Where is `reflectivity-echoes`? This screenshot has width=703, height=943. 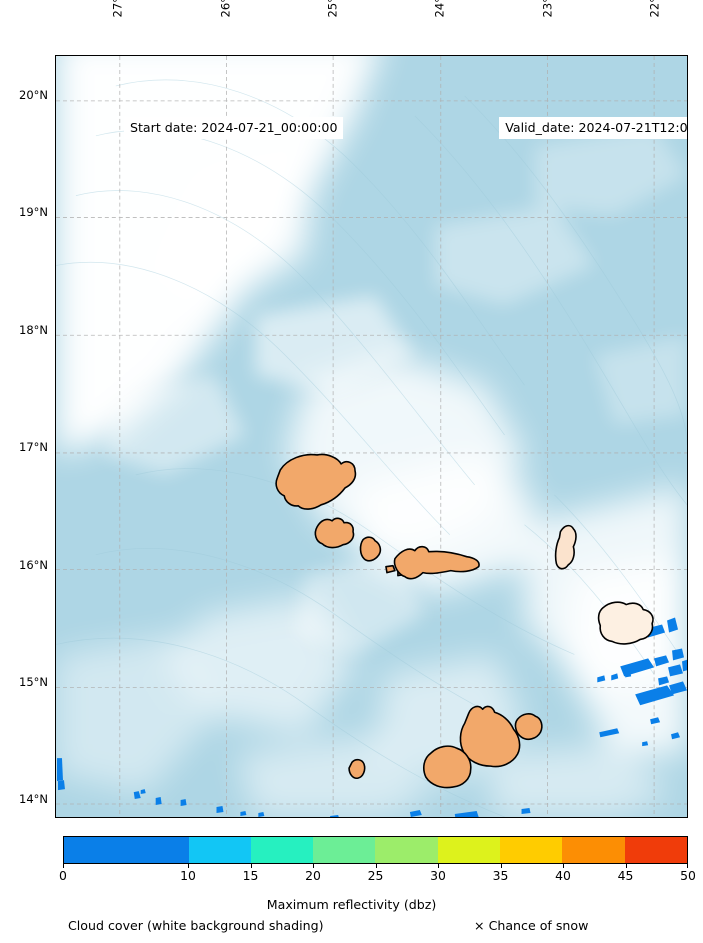 reflectivity-echoes is located at coordinates (642, 682).